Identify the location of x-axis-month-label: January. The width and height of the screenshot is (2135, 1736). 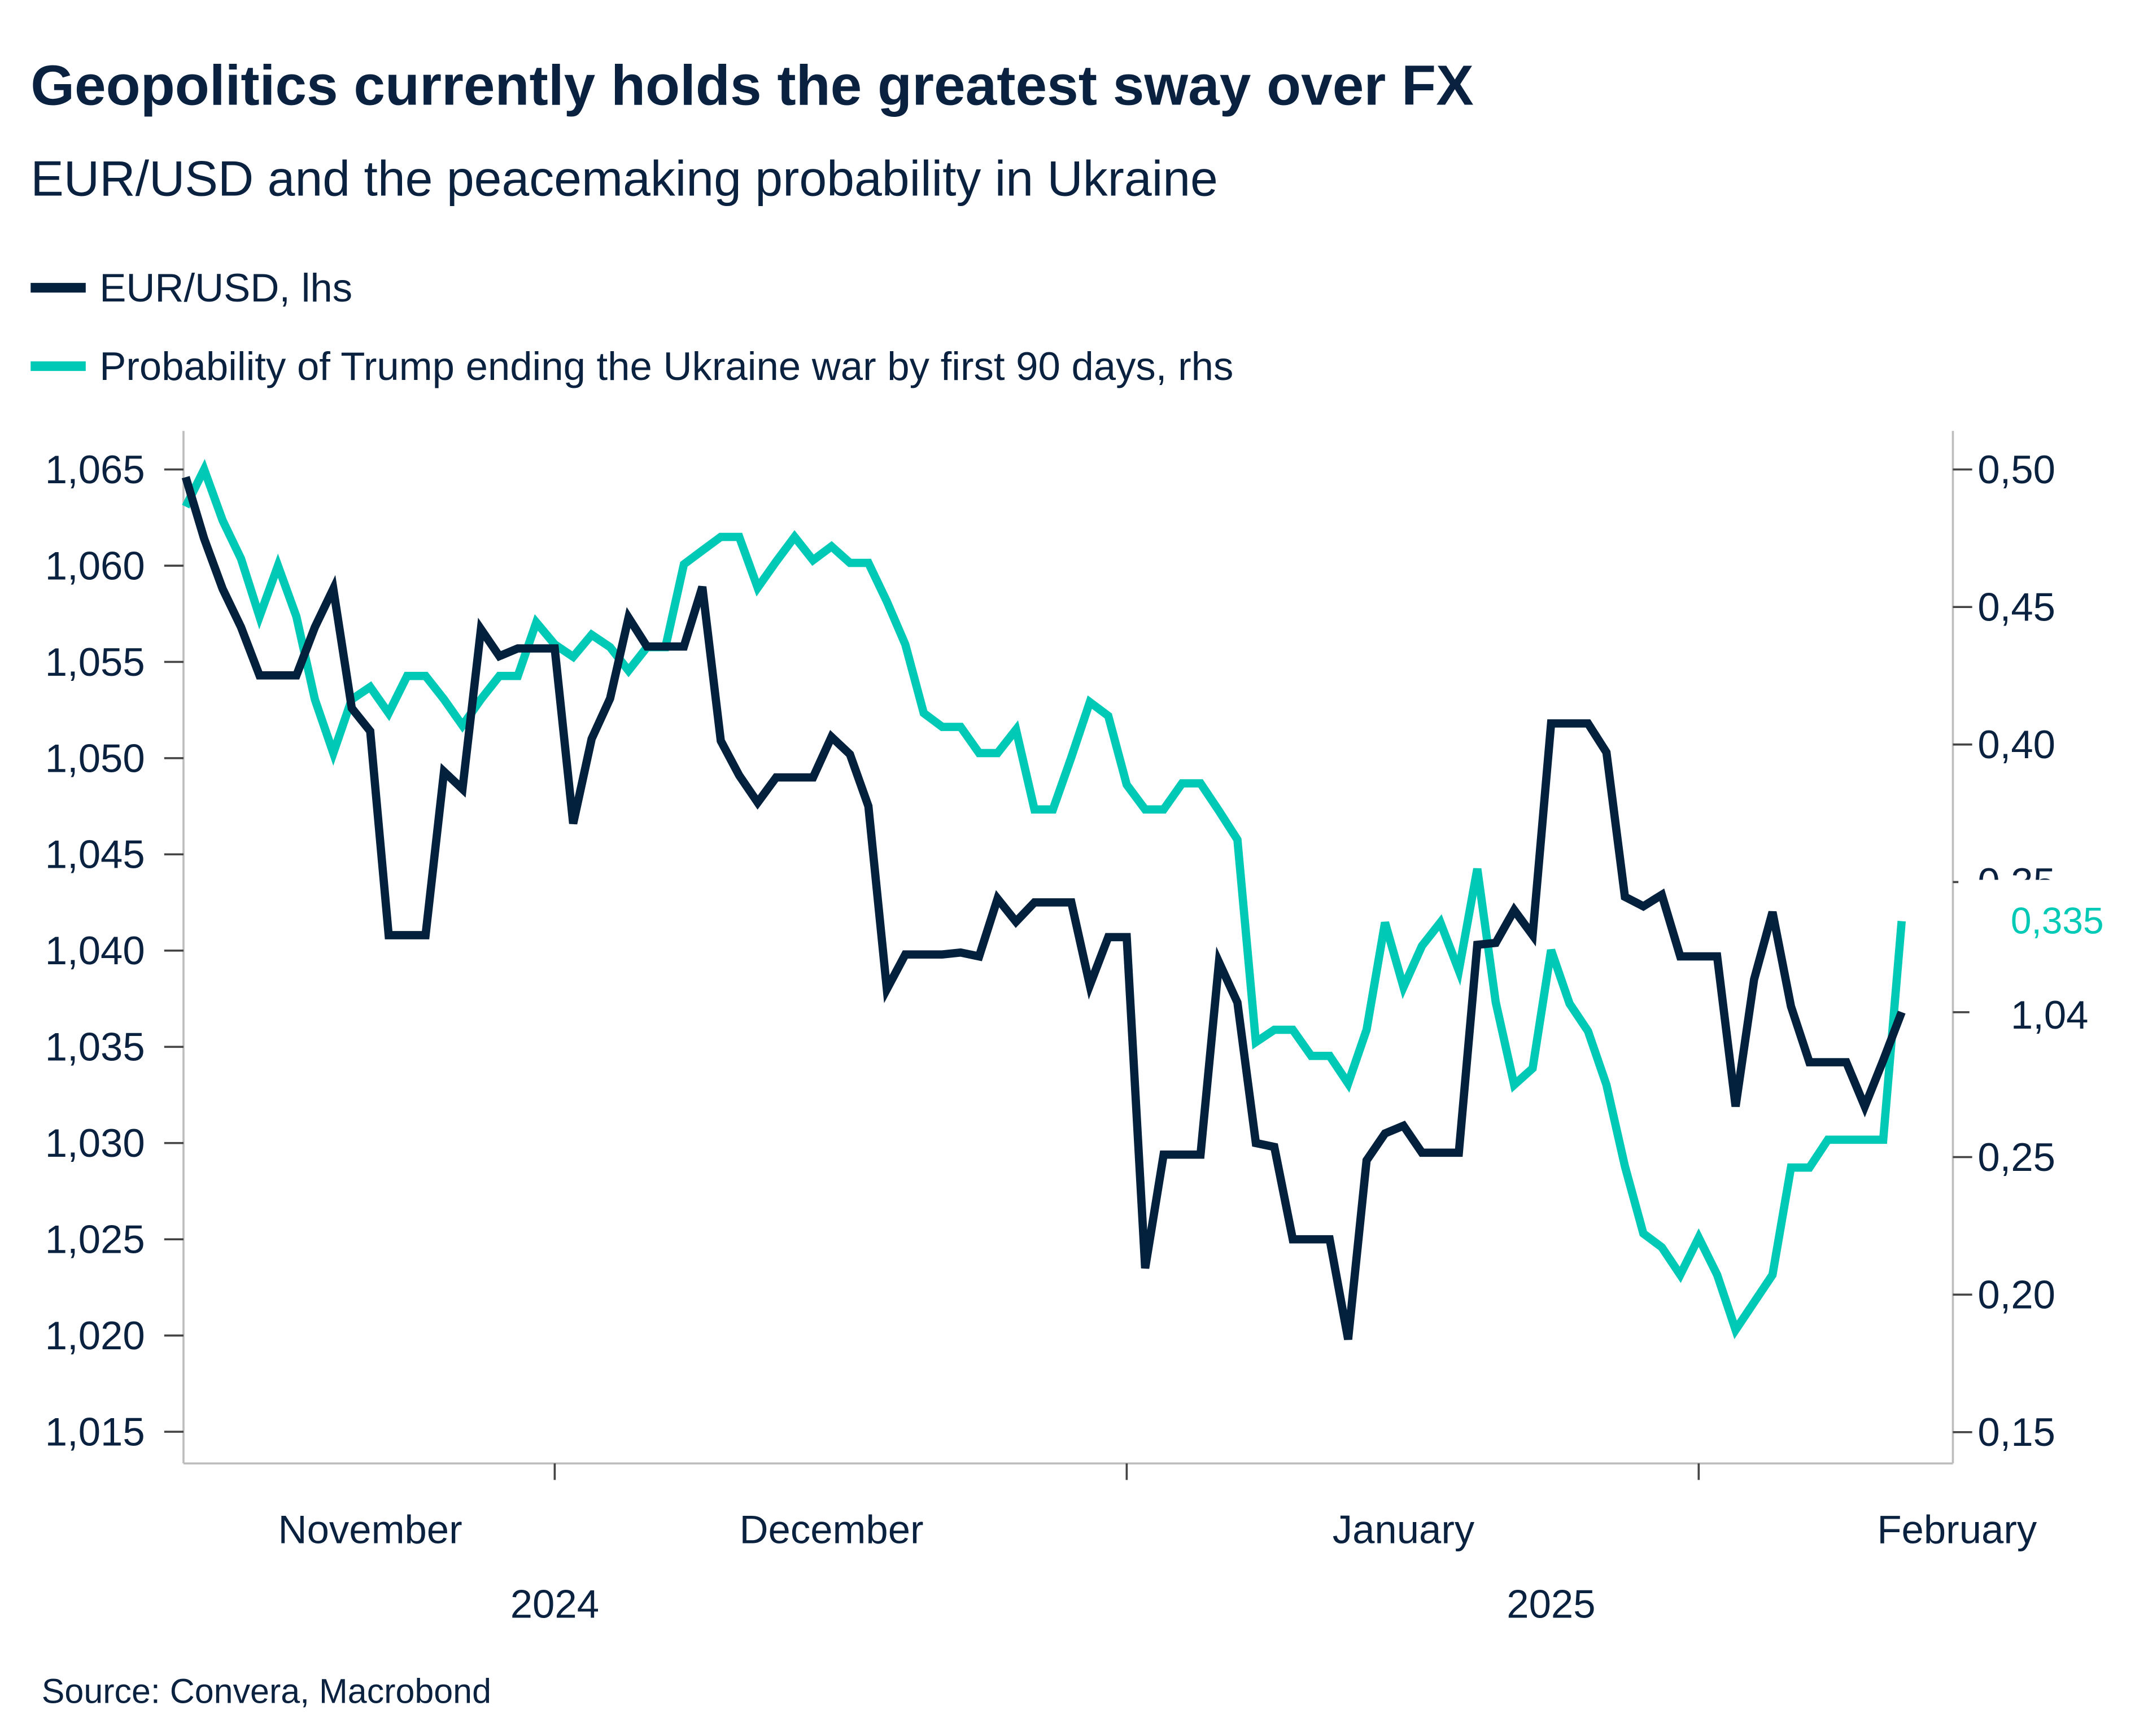
(1404, 1530).